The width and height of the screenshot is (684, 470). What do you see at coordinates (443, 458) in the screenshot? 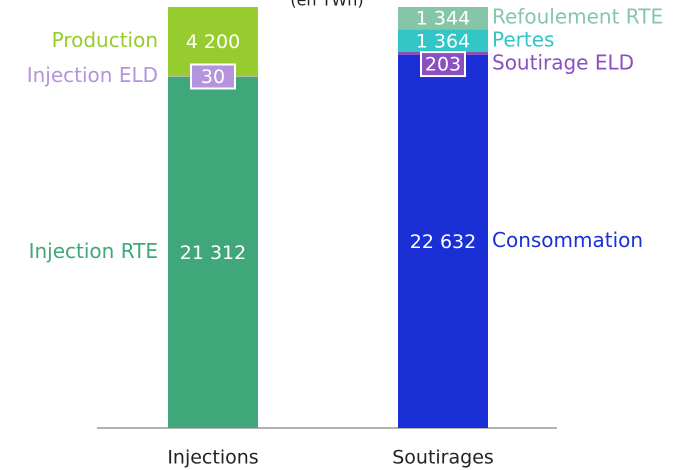
I see `x-tick-label: Soutirages` at bounding box center [443, 458].